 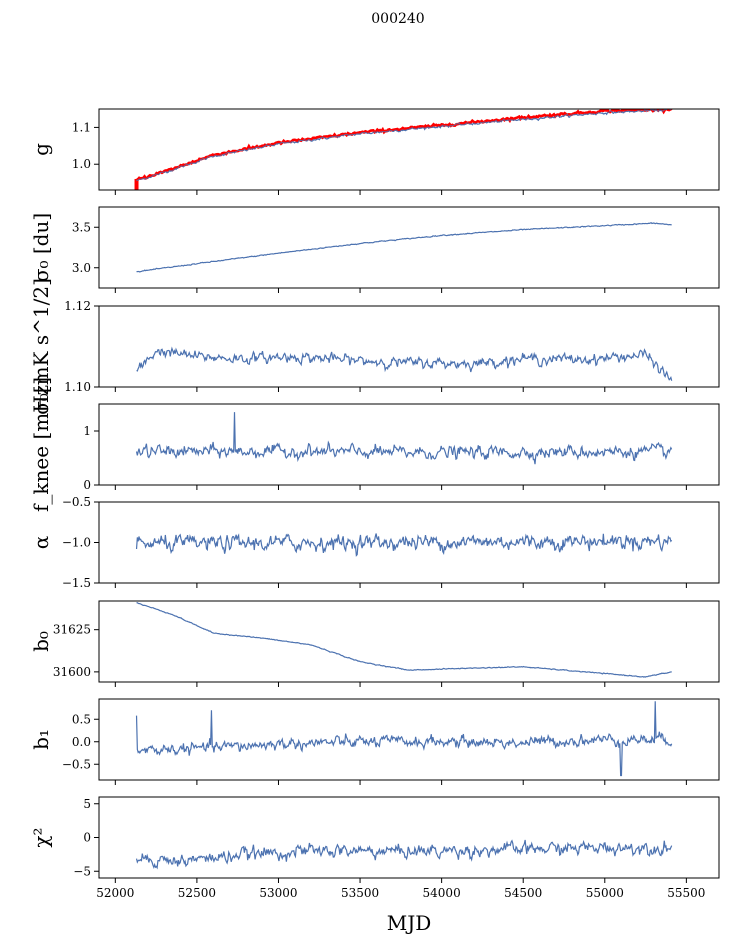 What do you see at coordinates (197, 893) in the screenshot?
I see `x-tick-label: 52500` at bounding box center [197, 893].